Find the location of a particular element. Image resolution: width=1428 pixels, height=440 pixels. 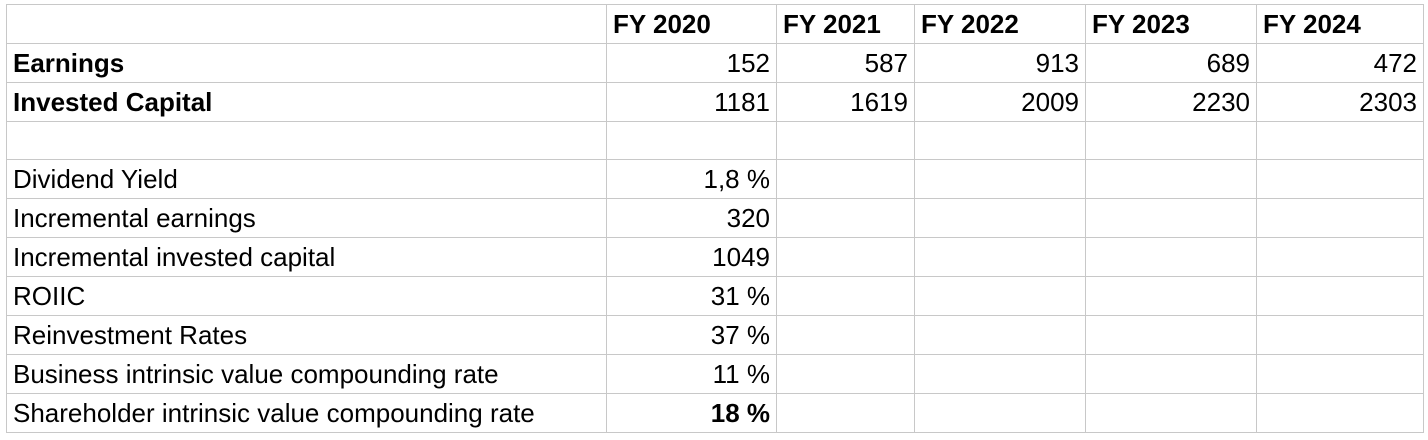

invested-capital-fy2023: 2230 is located at coordinates (1171, 102).